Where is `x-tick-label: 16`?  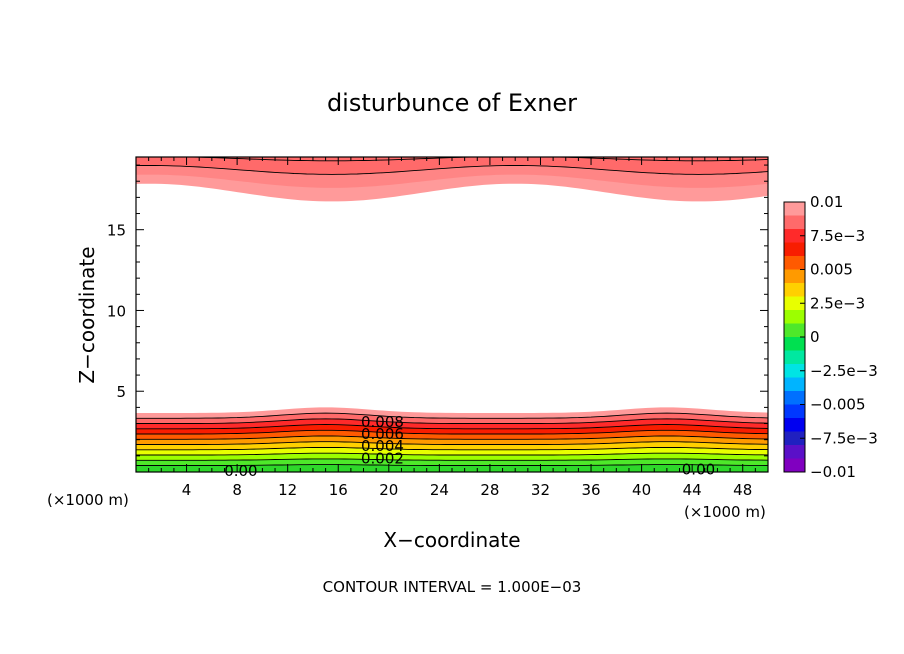
x-tick-label: 16 is located at coordinates (338, 490).